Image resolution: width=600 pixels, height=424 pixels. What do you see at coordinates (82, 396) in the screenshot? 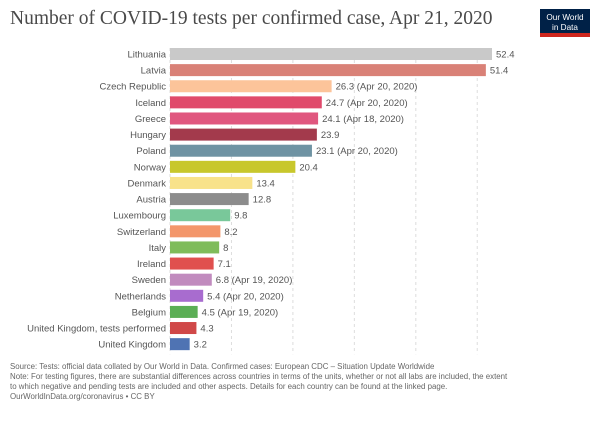
I see `credit-link: OurWorldInData.org/coronavirus • CC BY` at bounding box center [82, 396].